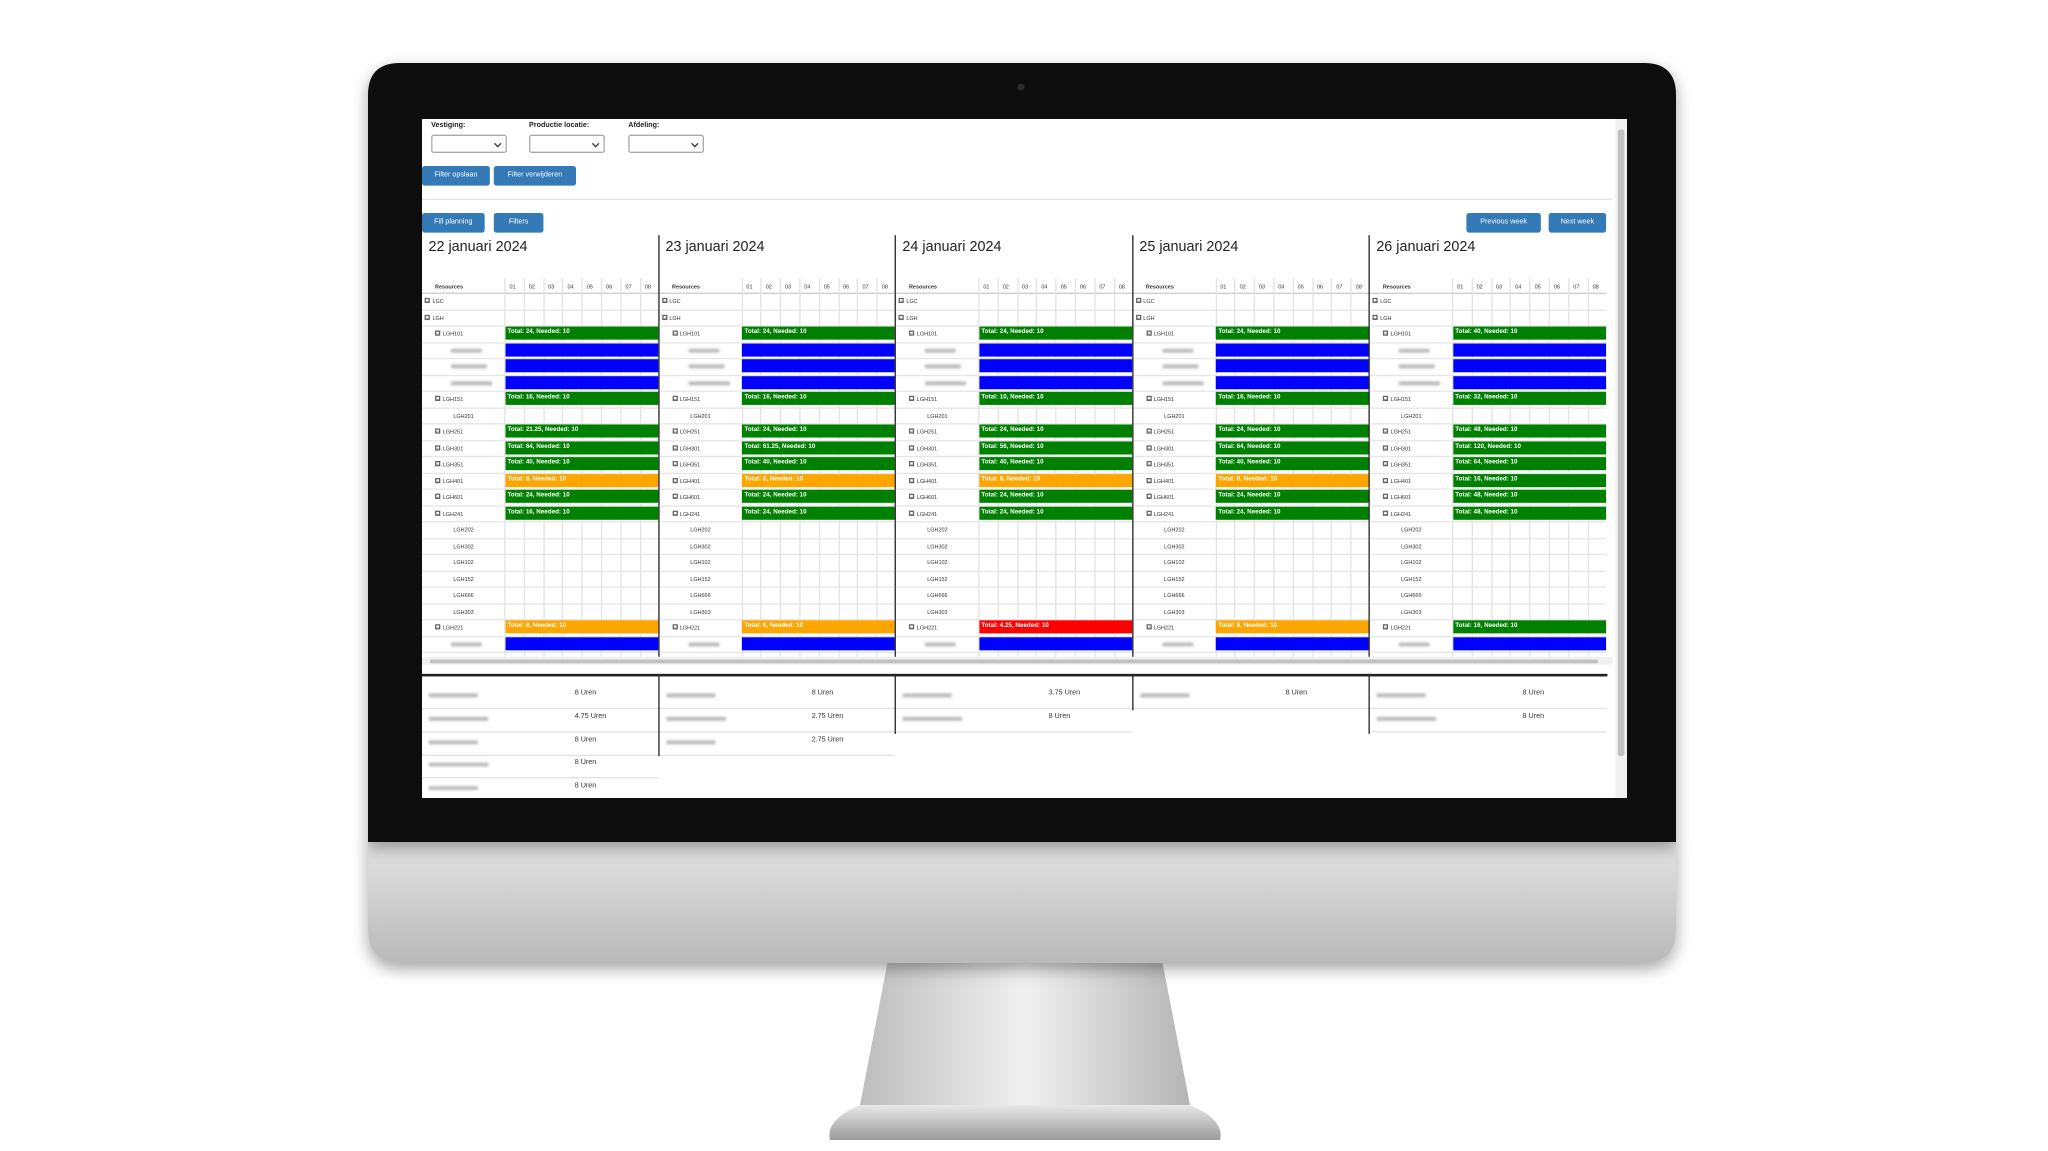 The height and width of the screenshot is (1151, 2048). I want to click on table-scrollbar-thumb, so click(1014, 660).